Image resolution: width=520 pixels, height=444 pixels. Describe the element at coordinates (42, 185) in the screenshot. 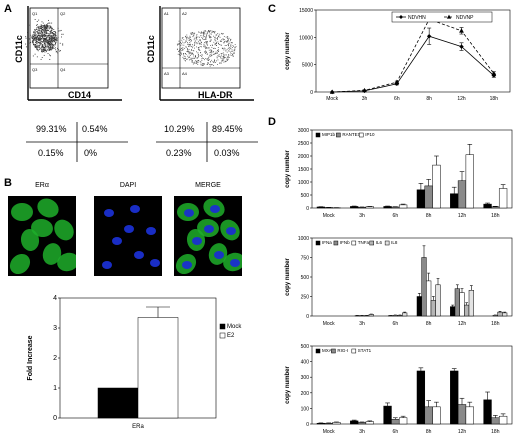

I see `micrograph-label-era: ERα` at that location.